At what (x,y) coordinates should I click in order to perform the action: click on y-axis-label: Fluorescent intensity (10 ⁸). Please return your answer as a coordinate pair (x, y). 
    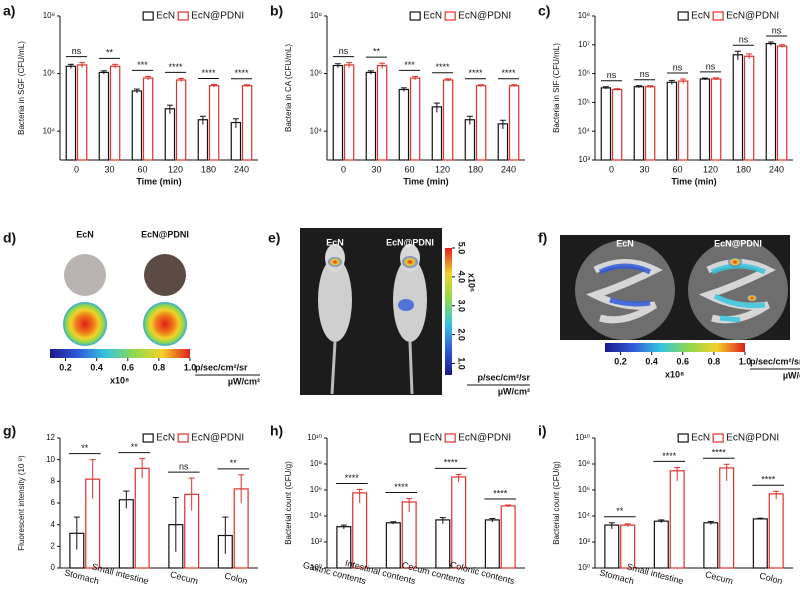
    Looking at the image, I should click on (21, 503).